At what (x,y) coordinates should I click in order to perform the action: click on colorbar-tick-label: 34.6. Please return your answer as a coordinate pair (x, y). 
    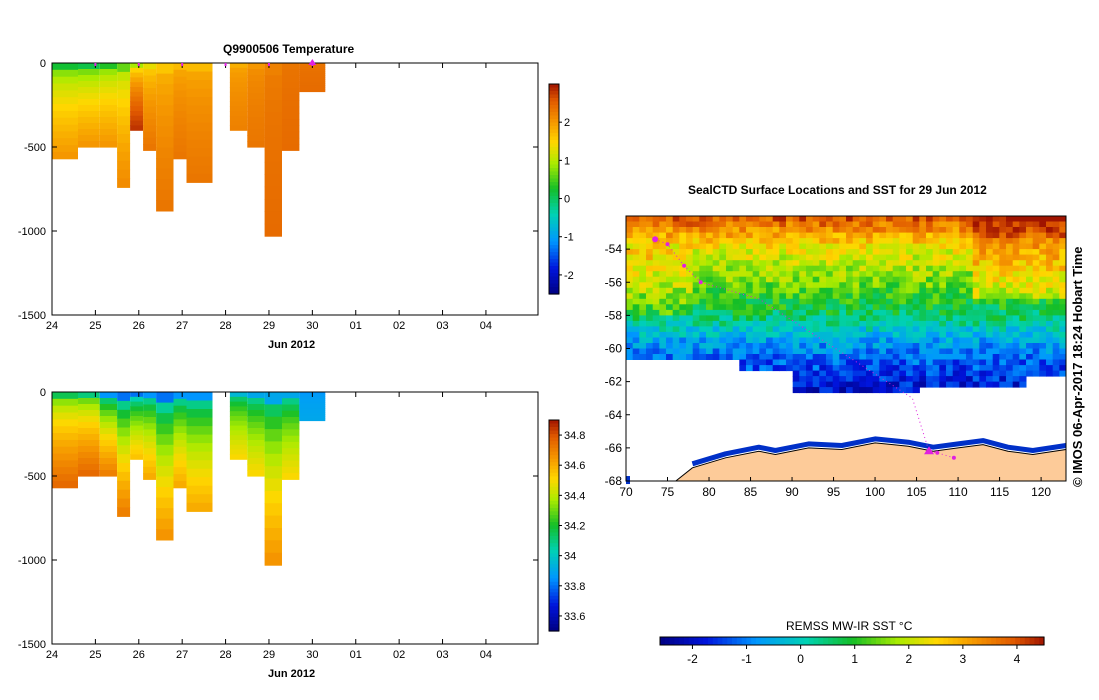
    Looking at the image, I should click on (574, 466).